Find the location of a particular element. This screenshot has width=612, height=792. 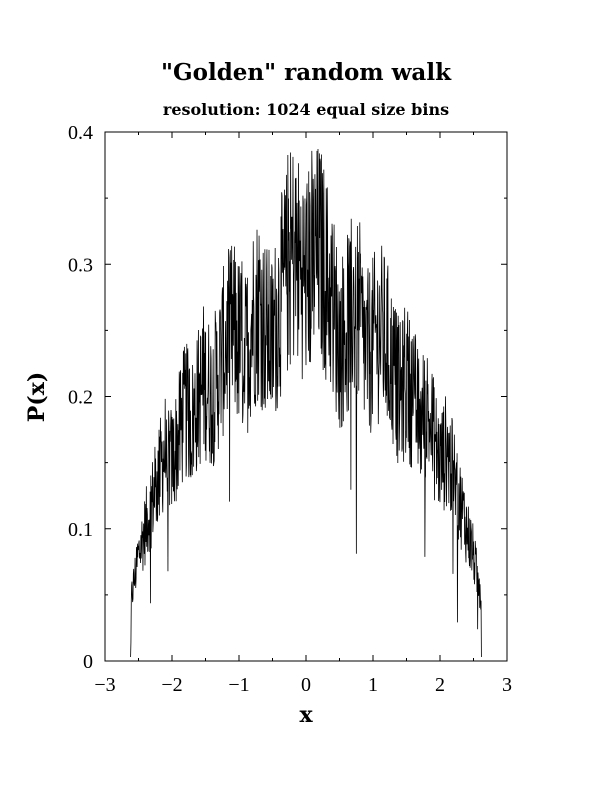

y-tick-label: 0 is located at coordinates (88, 662).